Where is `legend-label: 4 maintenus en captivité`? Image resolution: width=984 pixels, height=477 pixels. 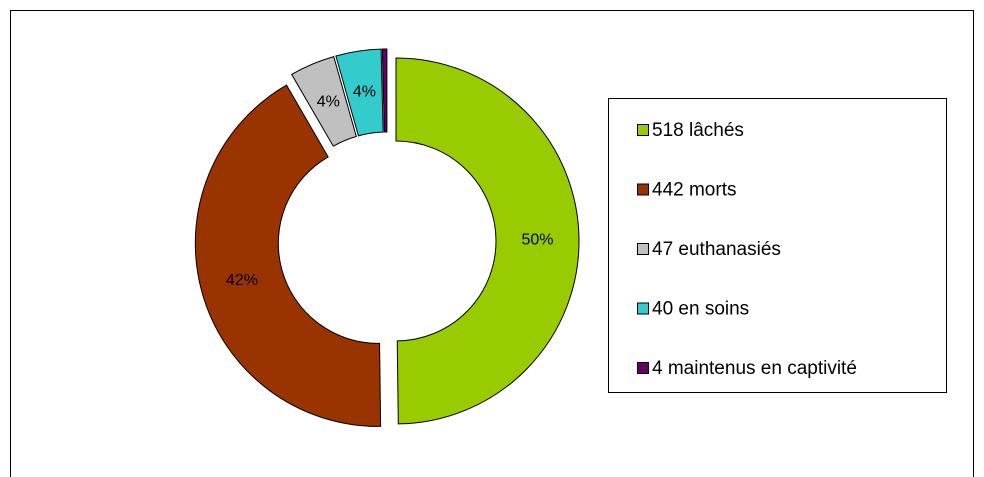 legend-label: 4 maintenus en captivité is located at coordinates (754, 368).